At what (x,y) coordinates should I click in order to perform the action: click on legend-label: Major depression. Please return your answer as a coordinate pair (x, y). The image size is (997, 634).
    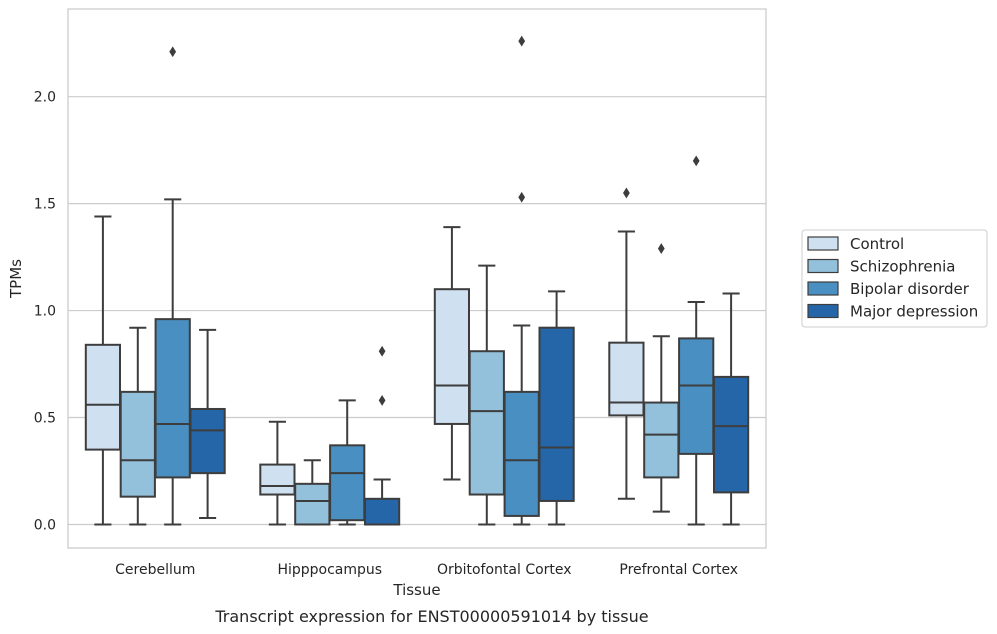
    Looking at the image, I should click on (914, 312).